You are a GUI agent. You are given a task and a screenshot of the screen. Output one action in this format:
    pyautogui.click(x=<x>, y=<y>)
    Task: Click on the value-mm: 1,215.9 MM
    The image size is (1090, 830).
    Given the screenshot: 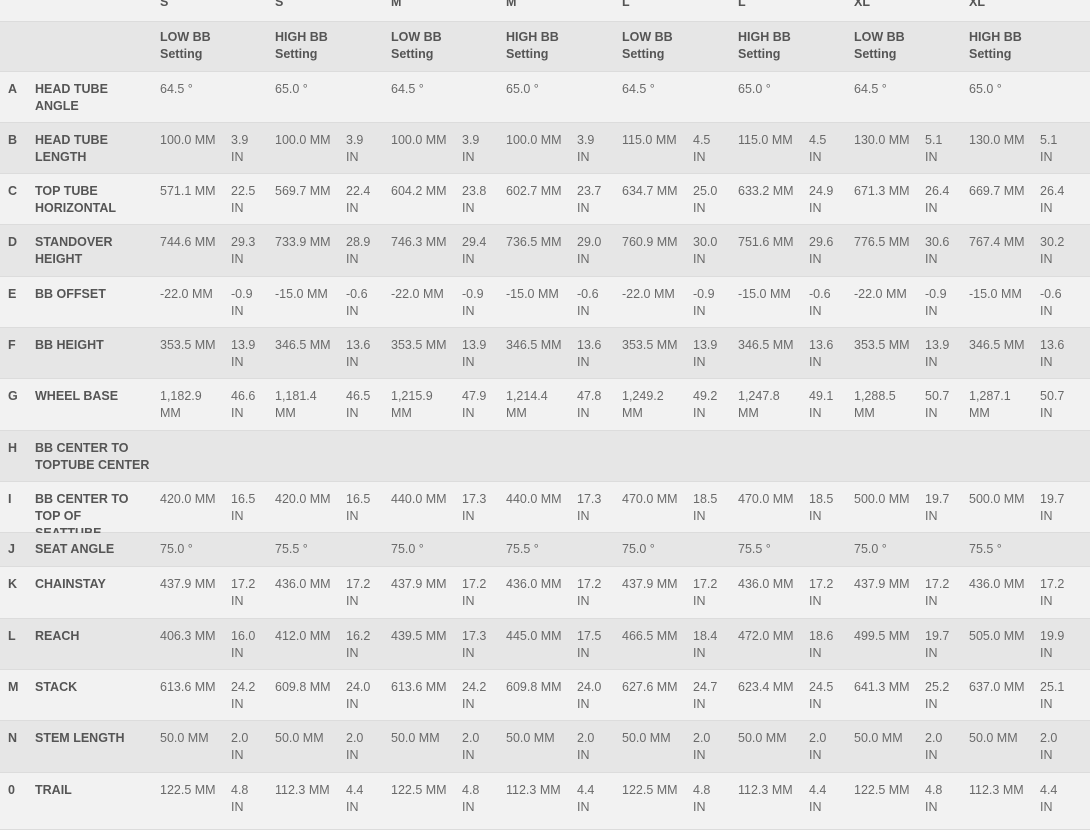 What is the action you would take?
    pyautogui.click(x=412, y=404)
    